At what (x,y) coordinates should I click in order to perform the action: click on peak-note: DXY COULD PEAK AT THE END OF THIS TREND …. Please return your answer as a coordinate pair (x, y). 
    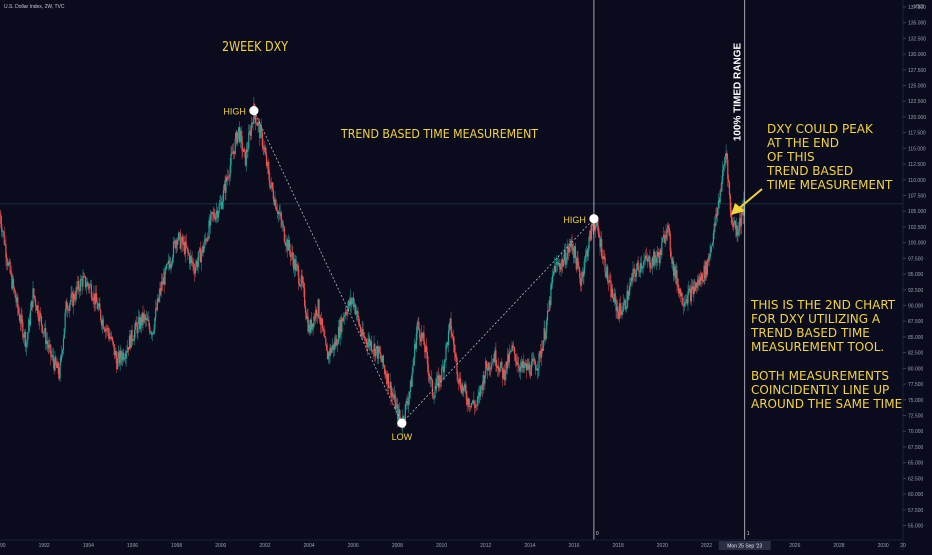
    Looking at the image, I should click on (829, 157).